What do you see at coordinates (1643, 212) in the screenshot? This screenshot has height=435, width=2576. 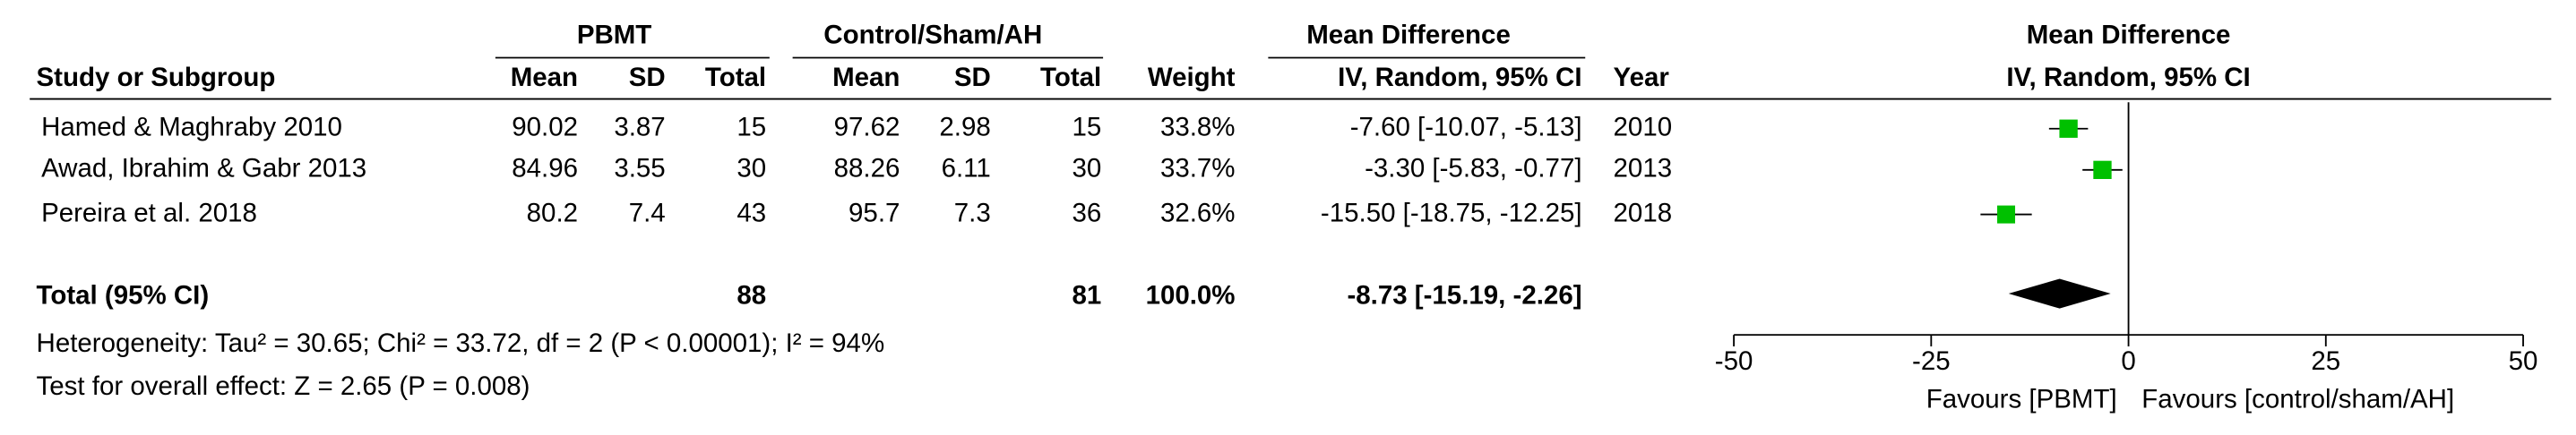 I see `table-cell: 2018` at bounding box center [1643, 212].